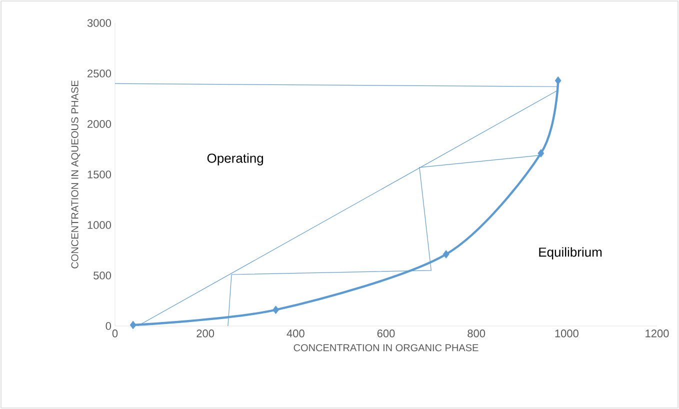 This screenshot has height=409, width=679. Describe the element at coordinates (477, 334) in the screenshot. I see `x-tick-label: 800` at that location.